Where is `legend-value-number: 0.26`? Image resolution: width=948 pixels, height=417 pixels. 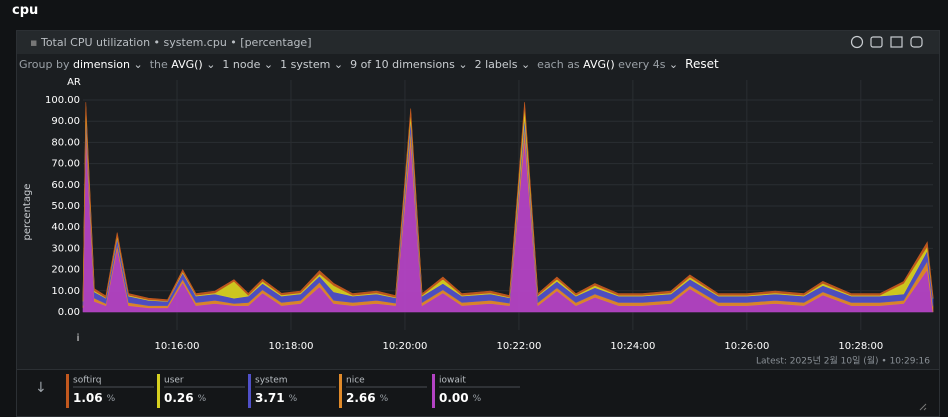
legend-value-number: 0.26 is located at coordinates (179, 398).